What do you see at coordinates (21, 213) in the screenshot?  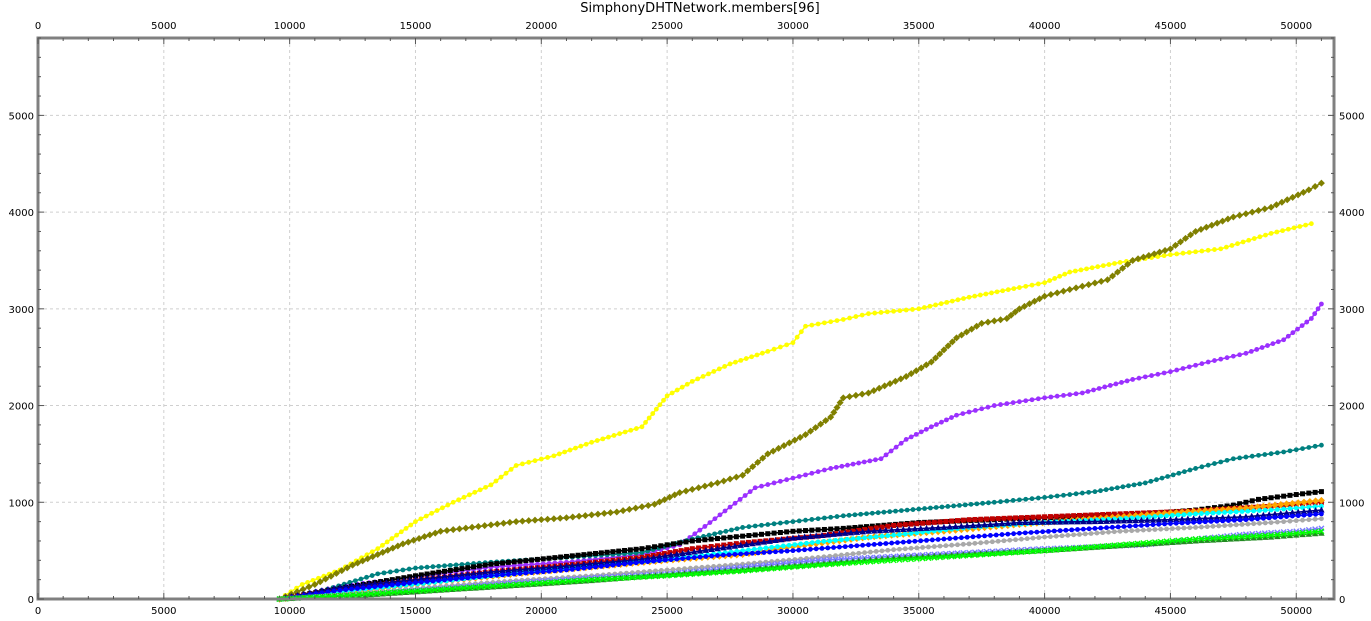 I see `y-tick-label-left: 4000` at bounding box center [21, 213].